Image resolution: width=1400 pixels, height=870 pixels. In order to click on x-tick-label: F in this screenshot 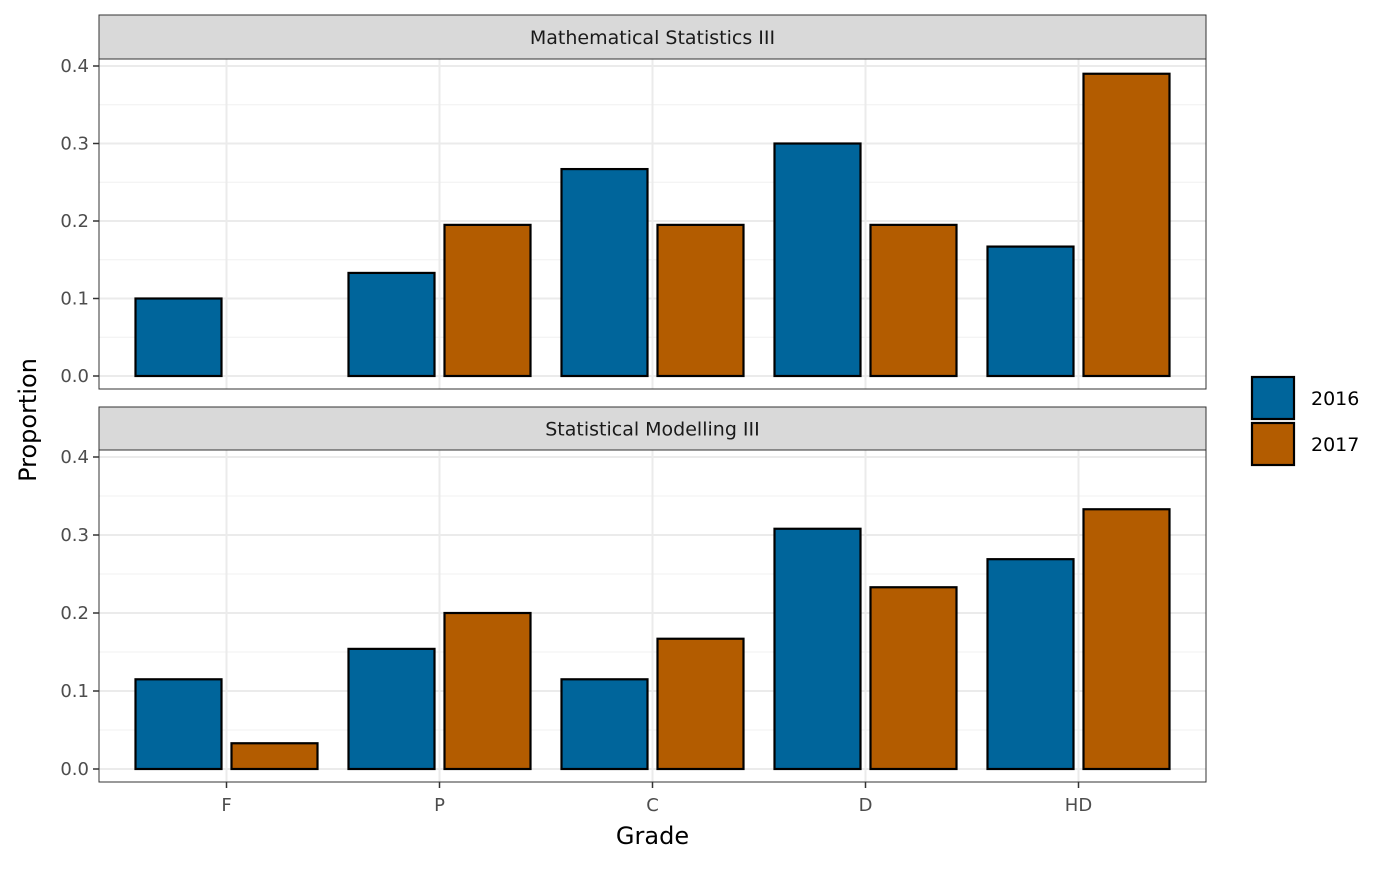, I will do `click(226, 805)`.